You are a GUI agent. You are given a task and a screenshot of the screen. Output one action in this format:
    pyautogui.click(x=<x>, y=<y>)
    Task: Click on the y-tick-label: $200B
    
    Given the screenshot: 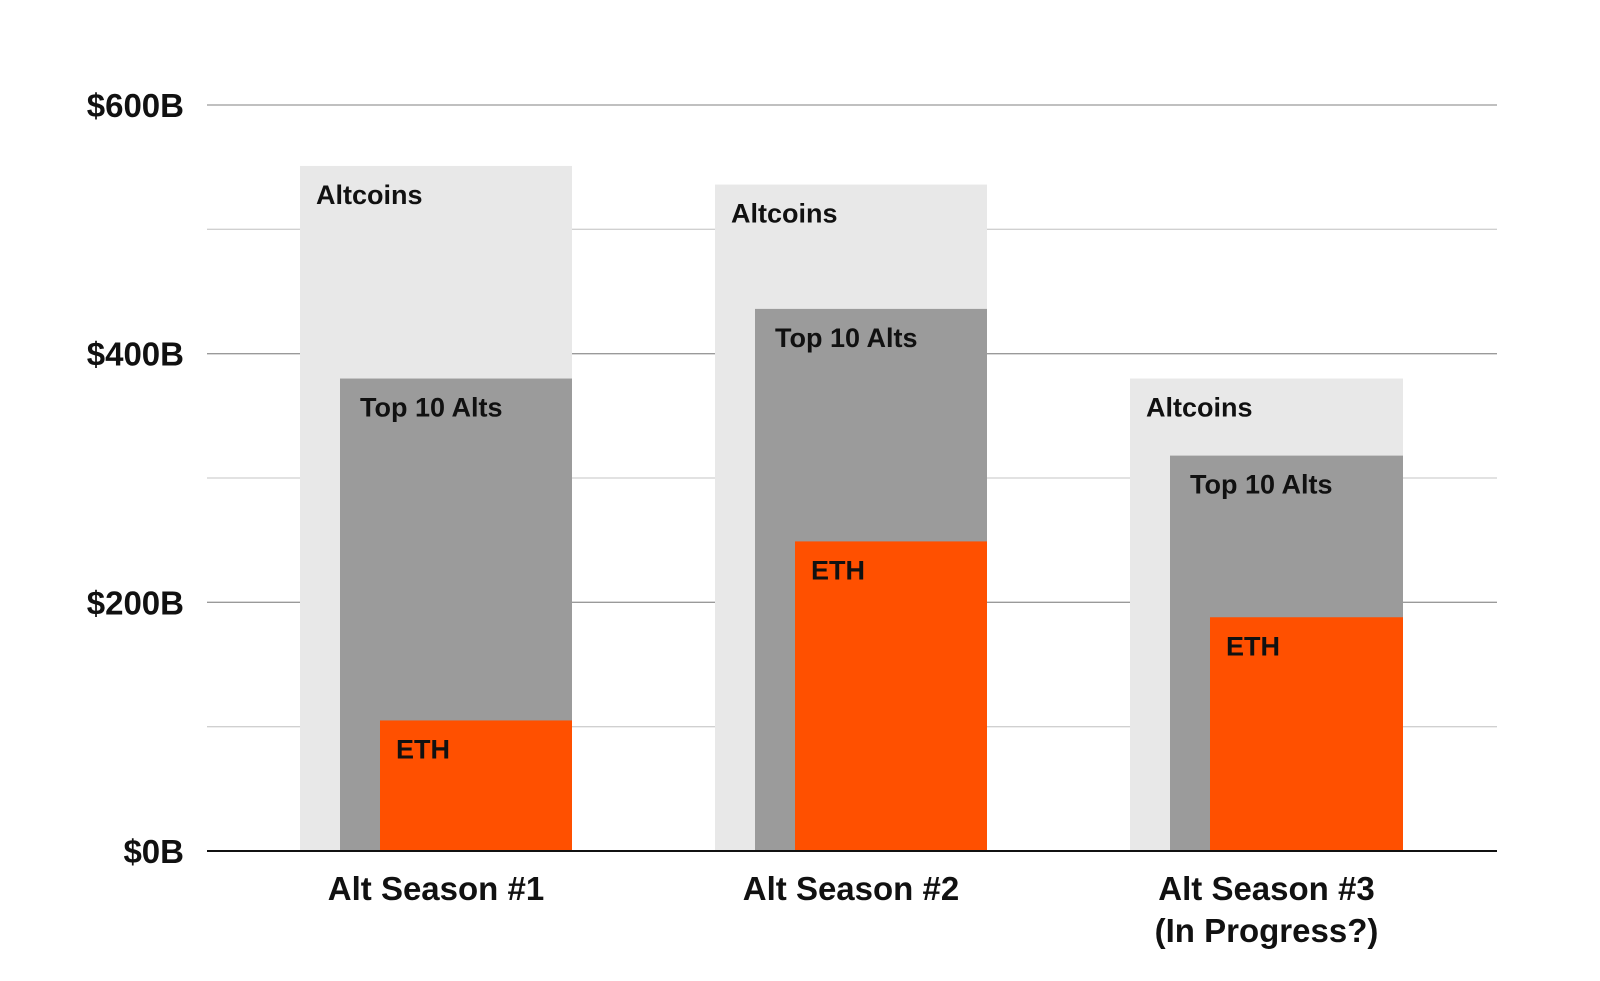 What is the action you would take?
    pyautogui.click(x=135, y=602)
    